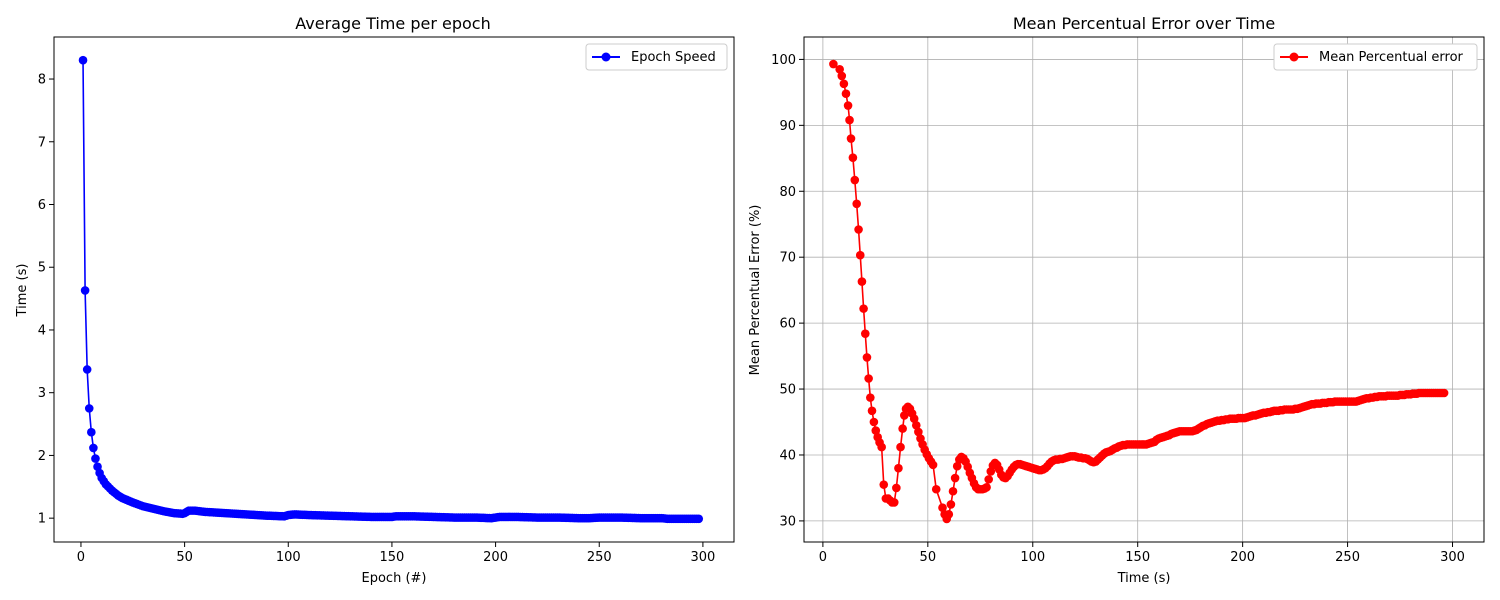 The image size is (1500, 600). I want to click on y-tick-label: 90, so click(787, 126).